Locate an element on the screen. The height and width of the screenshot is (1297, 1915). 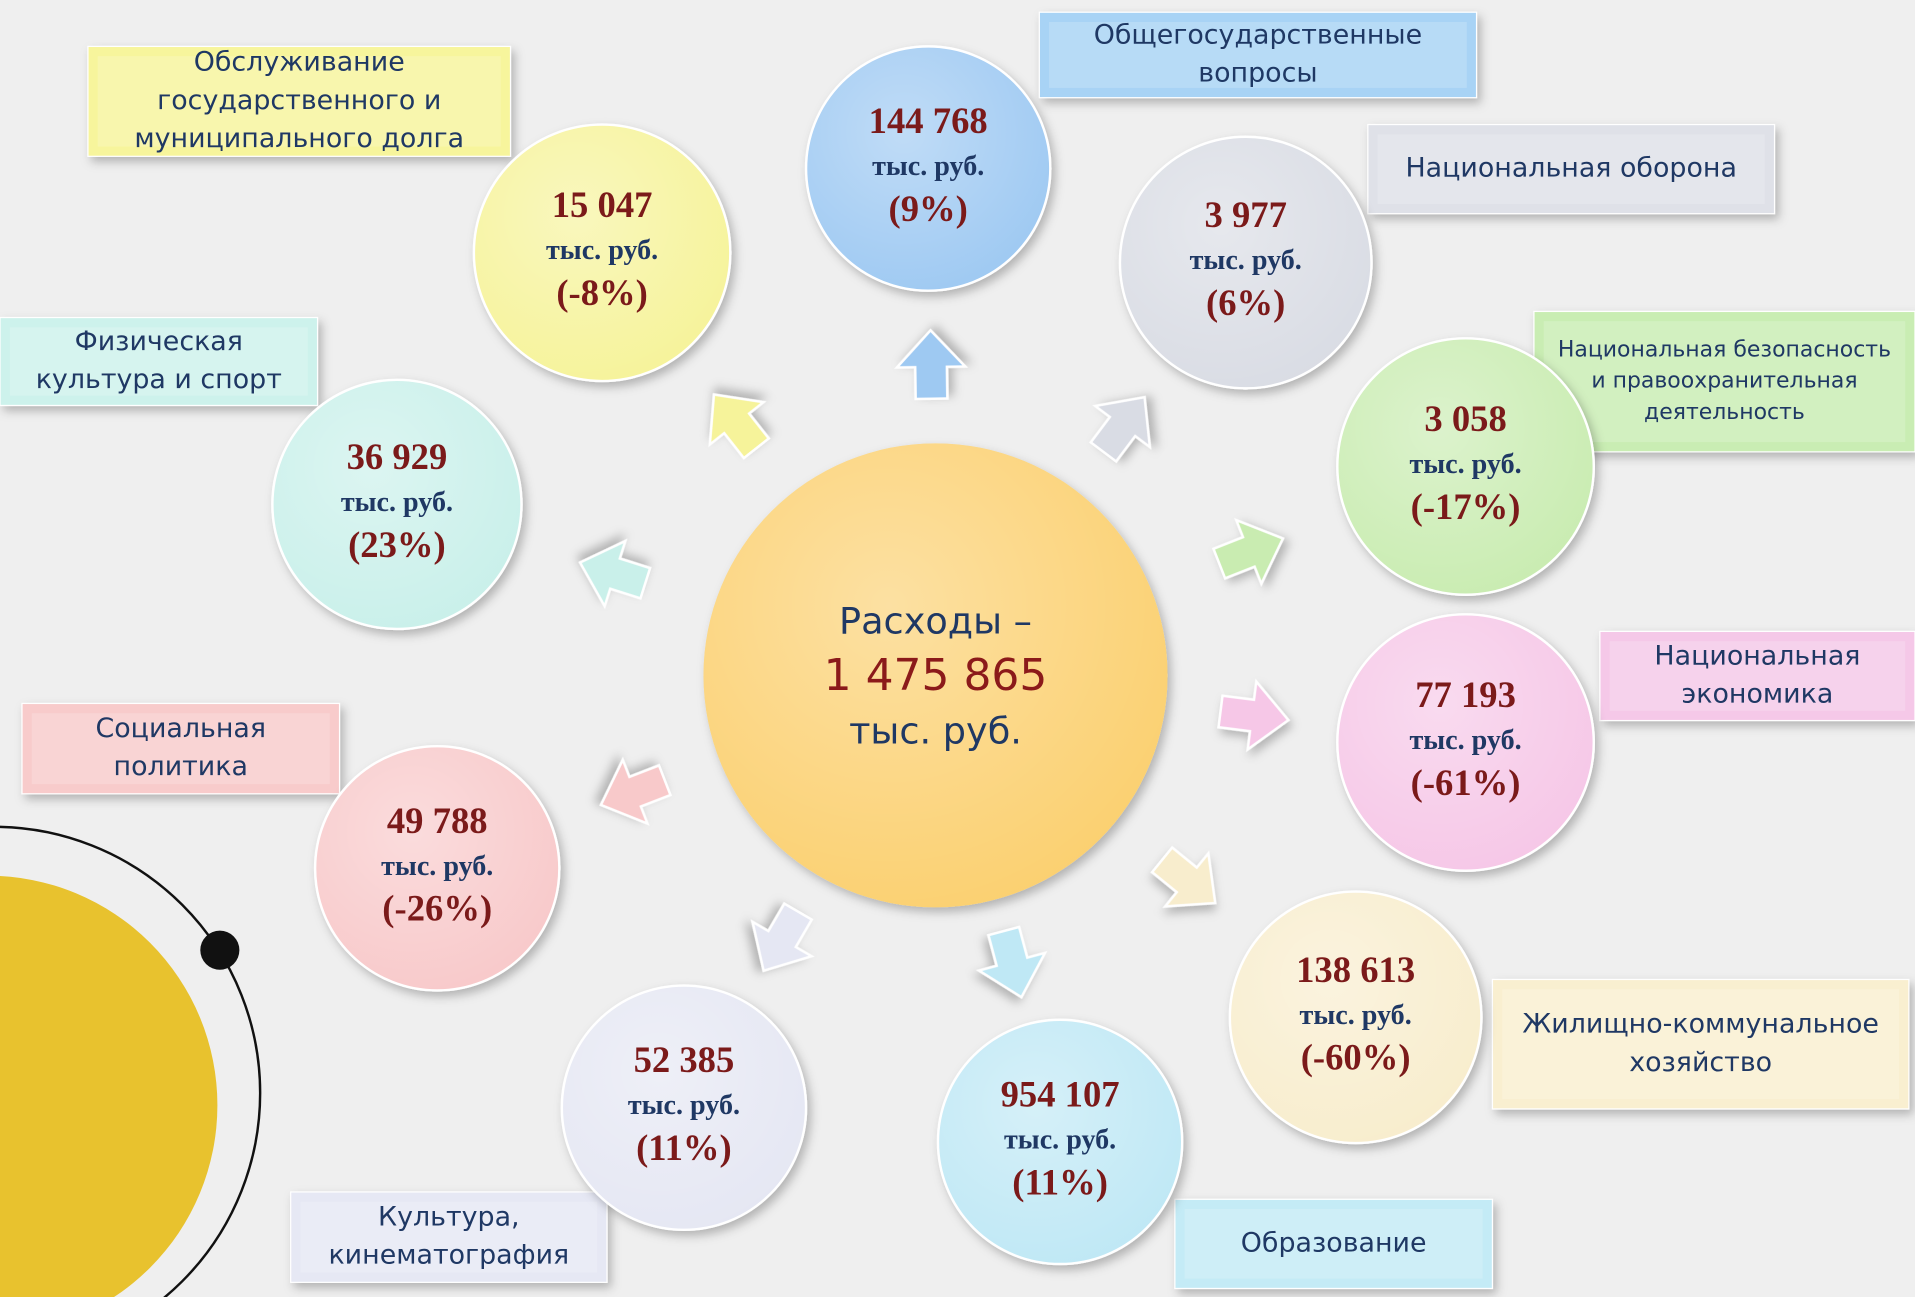
item-label: Жилищно-коммунальное is located at coordinates (1700, 1024).